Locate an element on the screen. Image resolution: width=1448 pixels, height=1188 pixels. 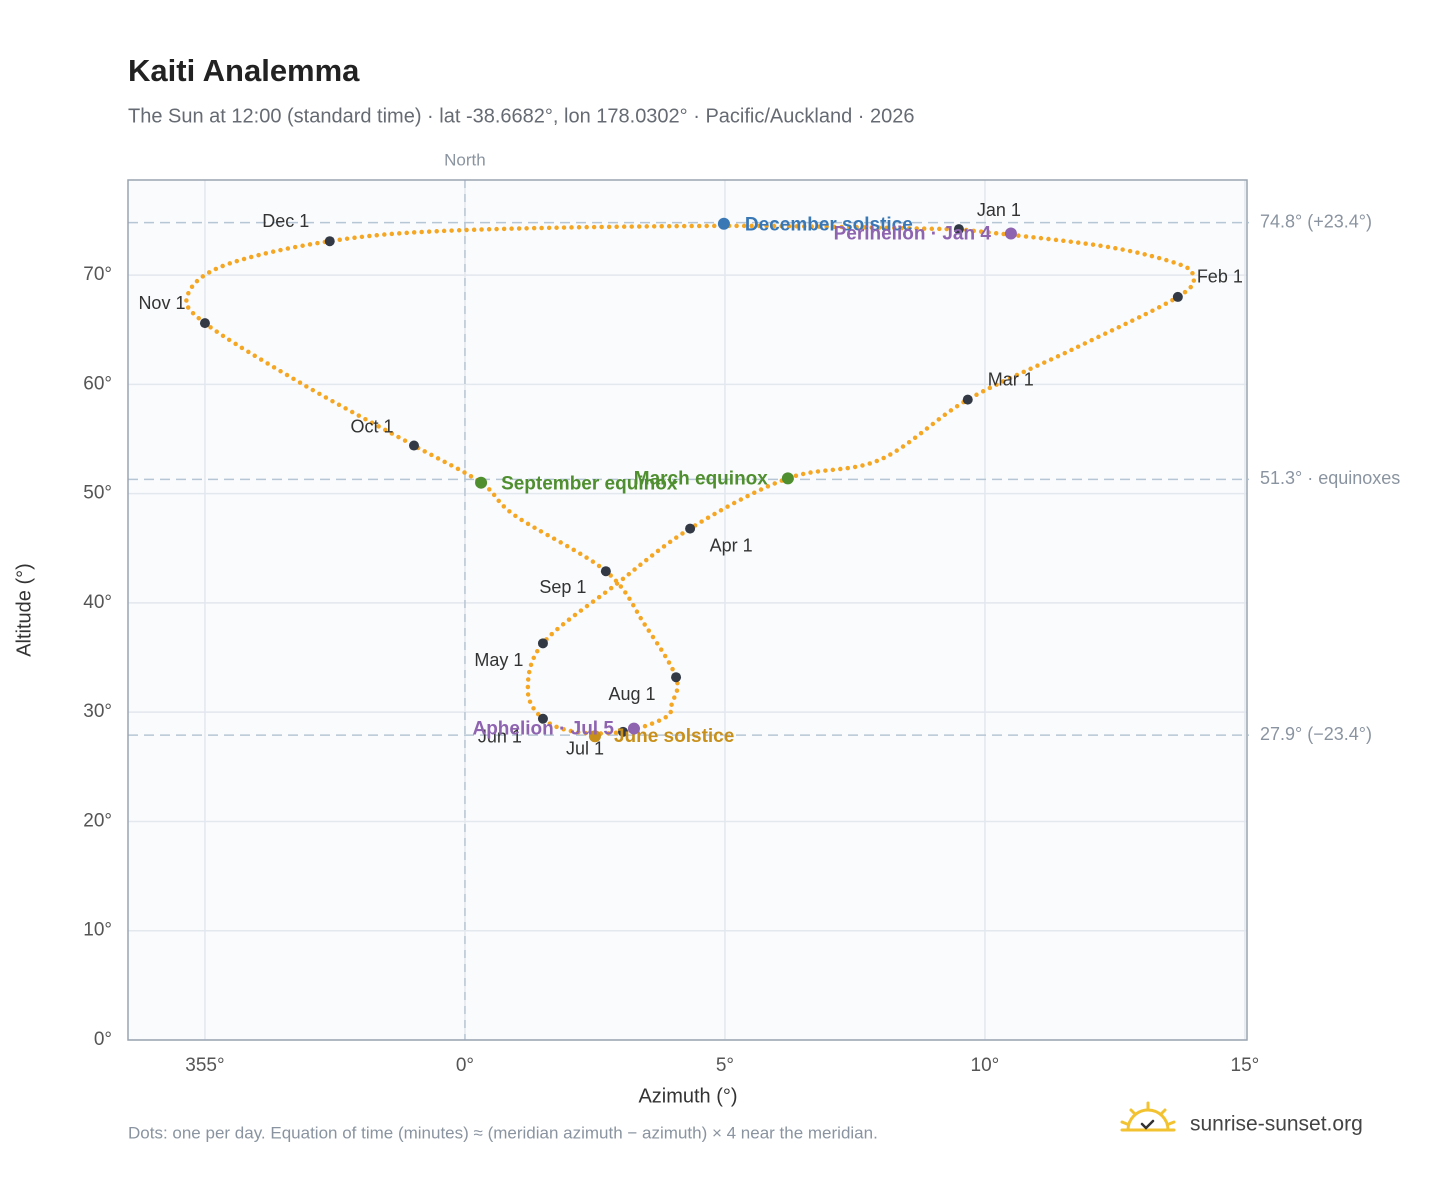
event-label: Perihelion · Jan 4 is located at coordinates (913, 234).